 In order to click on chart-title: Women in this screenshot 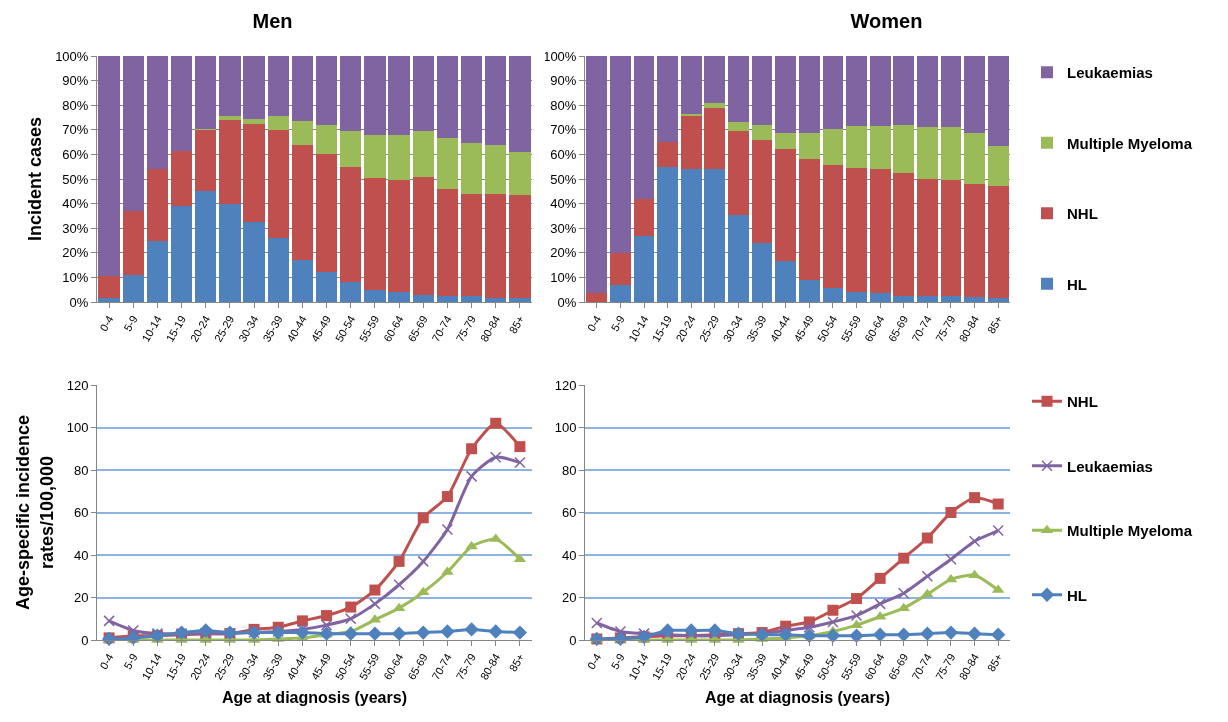, I will do `click(886, 20)`.